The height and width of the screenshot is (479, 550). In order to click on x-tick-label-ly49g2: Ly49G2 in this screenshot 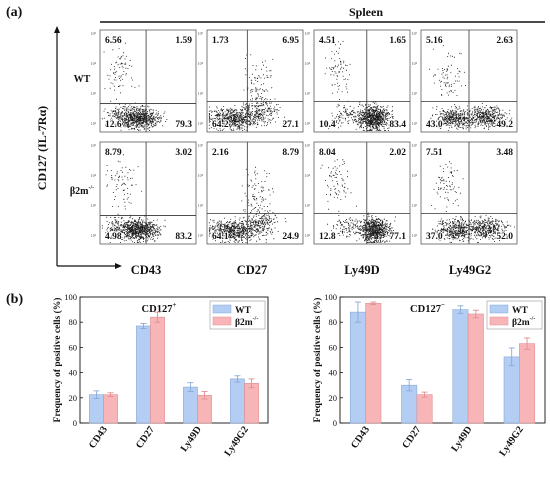, I will do `click(511, 441)`.